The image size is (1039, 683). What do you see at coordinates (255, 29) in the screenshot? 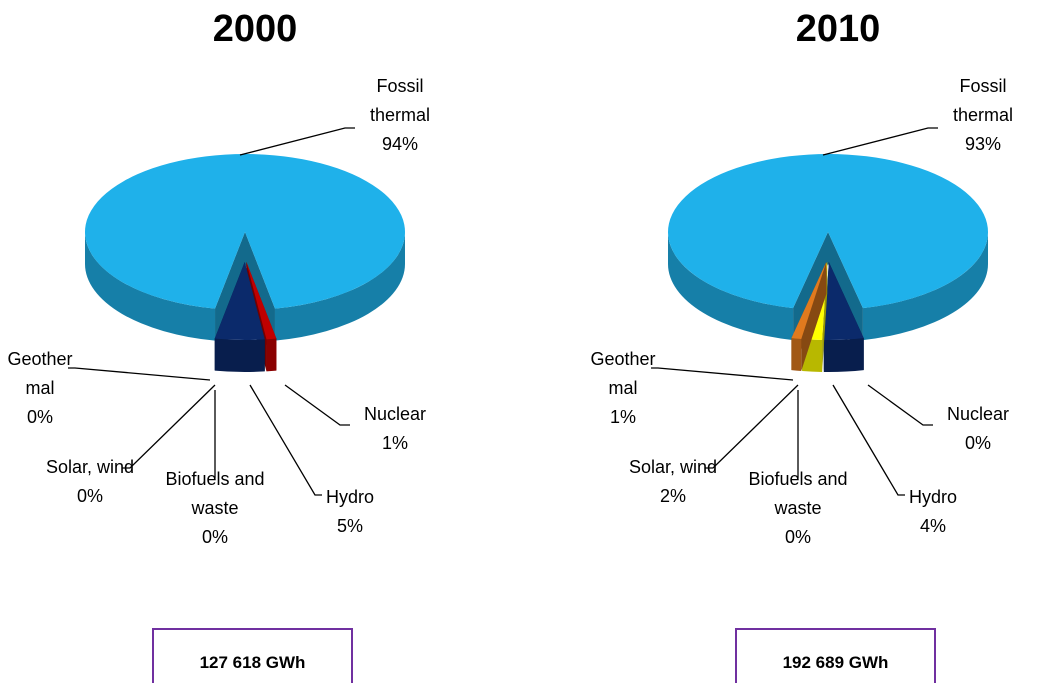
I see `chart-title: 2000` at bounding box center [255, 29].